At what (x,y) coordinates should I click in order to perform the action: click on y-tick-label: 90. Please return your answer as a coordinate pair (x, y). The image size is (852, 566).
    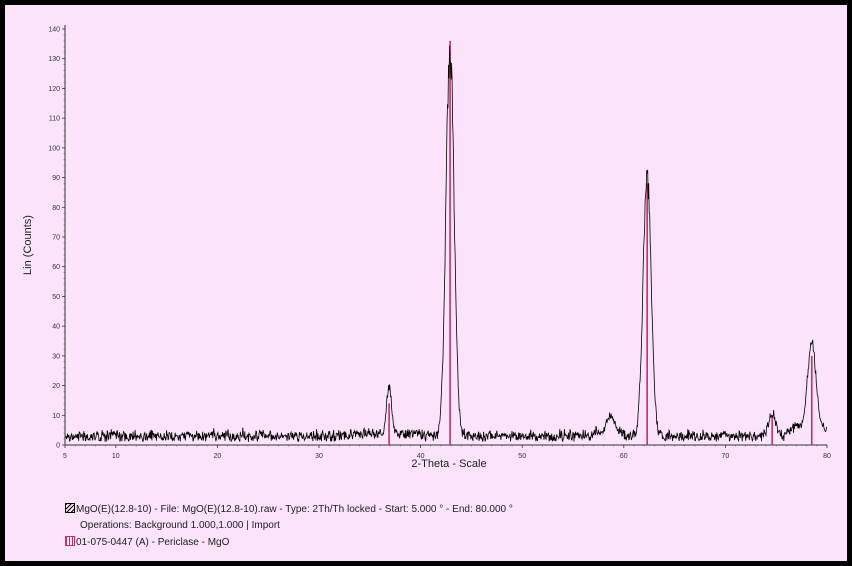
    Looking at the image, I should click on (56, 178).